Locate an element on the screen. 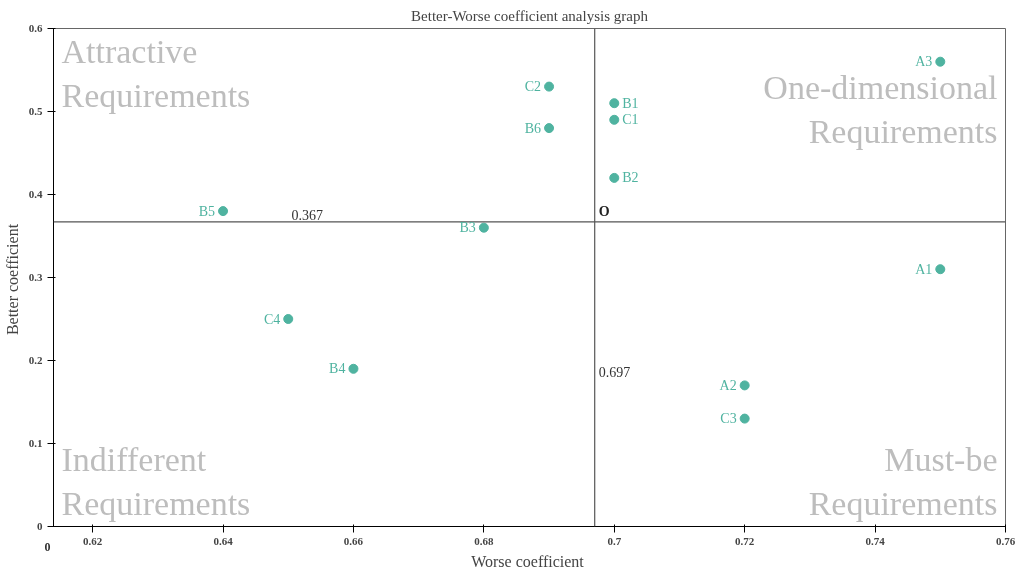 This screenshot has width=1029, height=584. y-tick-label: 0 is located at coordinates (40, 526).